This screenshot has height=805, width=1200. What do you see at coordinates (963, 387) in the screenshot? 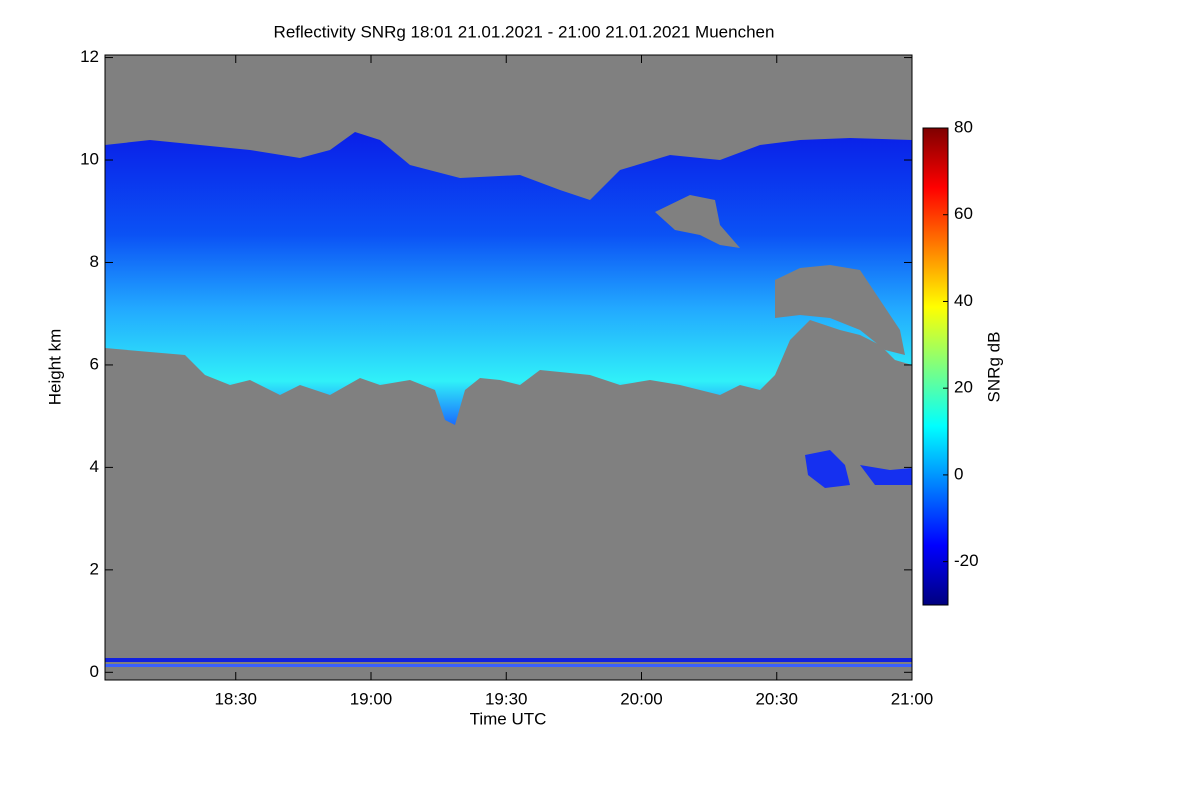
I see `colorbar-tick-label: 20` at bounding box center [963, 387].